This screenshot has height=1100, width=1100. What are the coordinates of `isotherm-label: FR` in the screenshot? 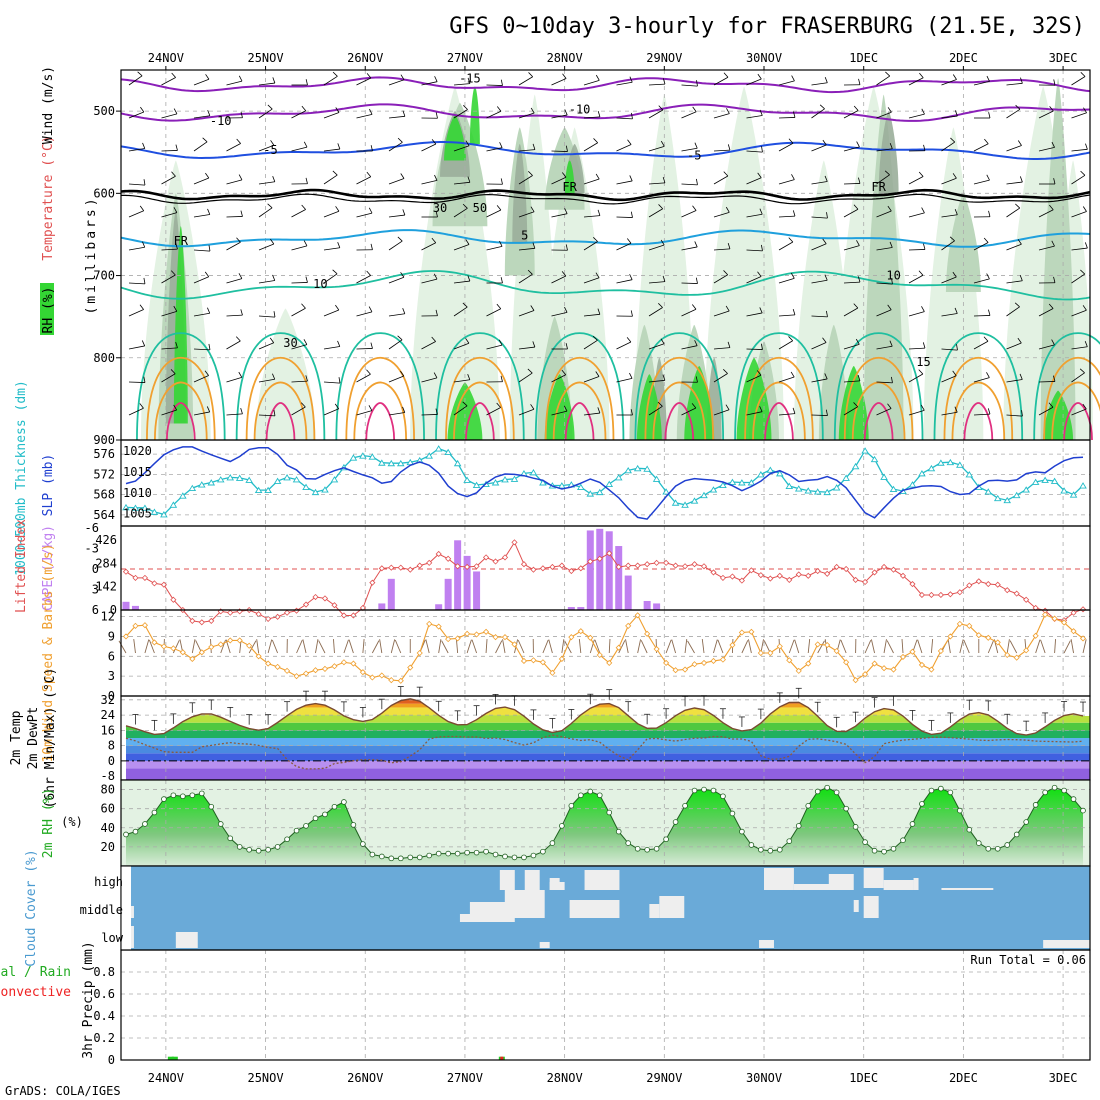 It's located at (569, 187).